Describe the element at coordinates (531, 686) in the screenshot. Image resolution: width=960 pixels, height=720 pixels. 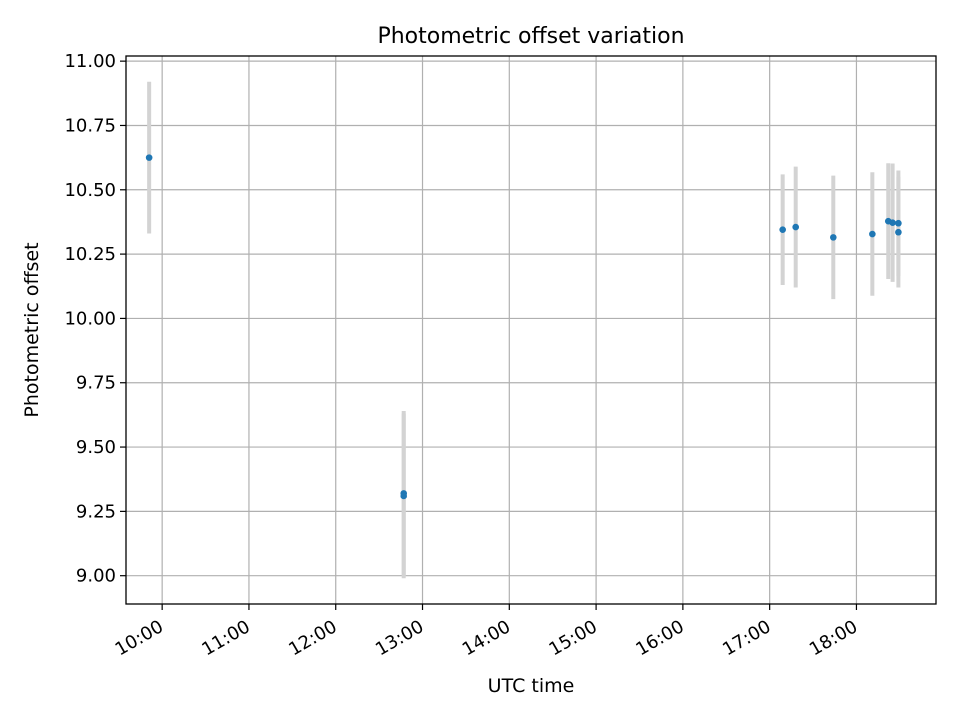
I see `x-axis-label: UTC time` at that location.